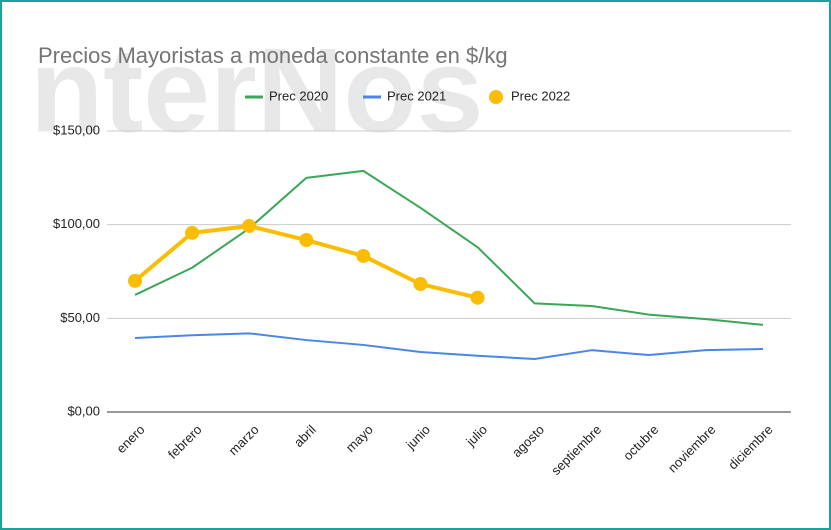 This screenshot has height=530, width=831. Describe the element at coordinates (416, 95) in the screenshot. I see `legend-label: Prec 2021` at that location.